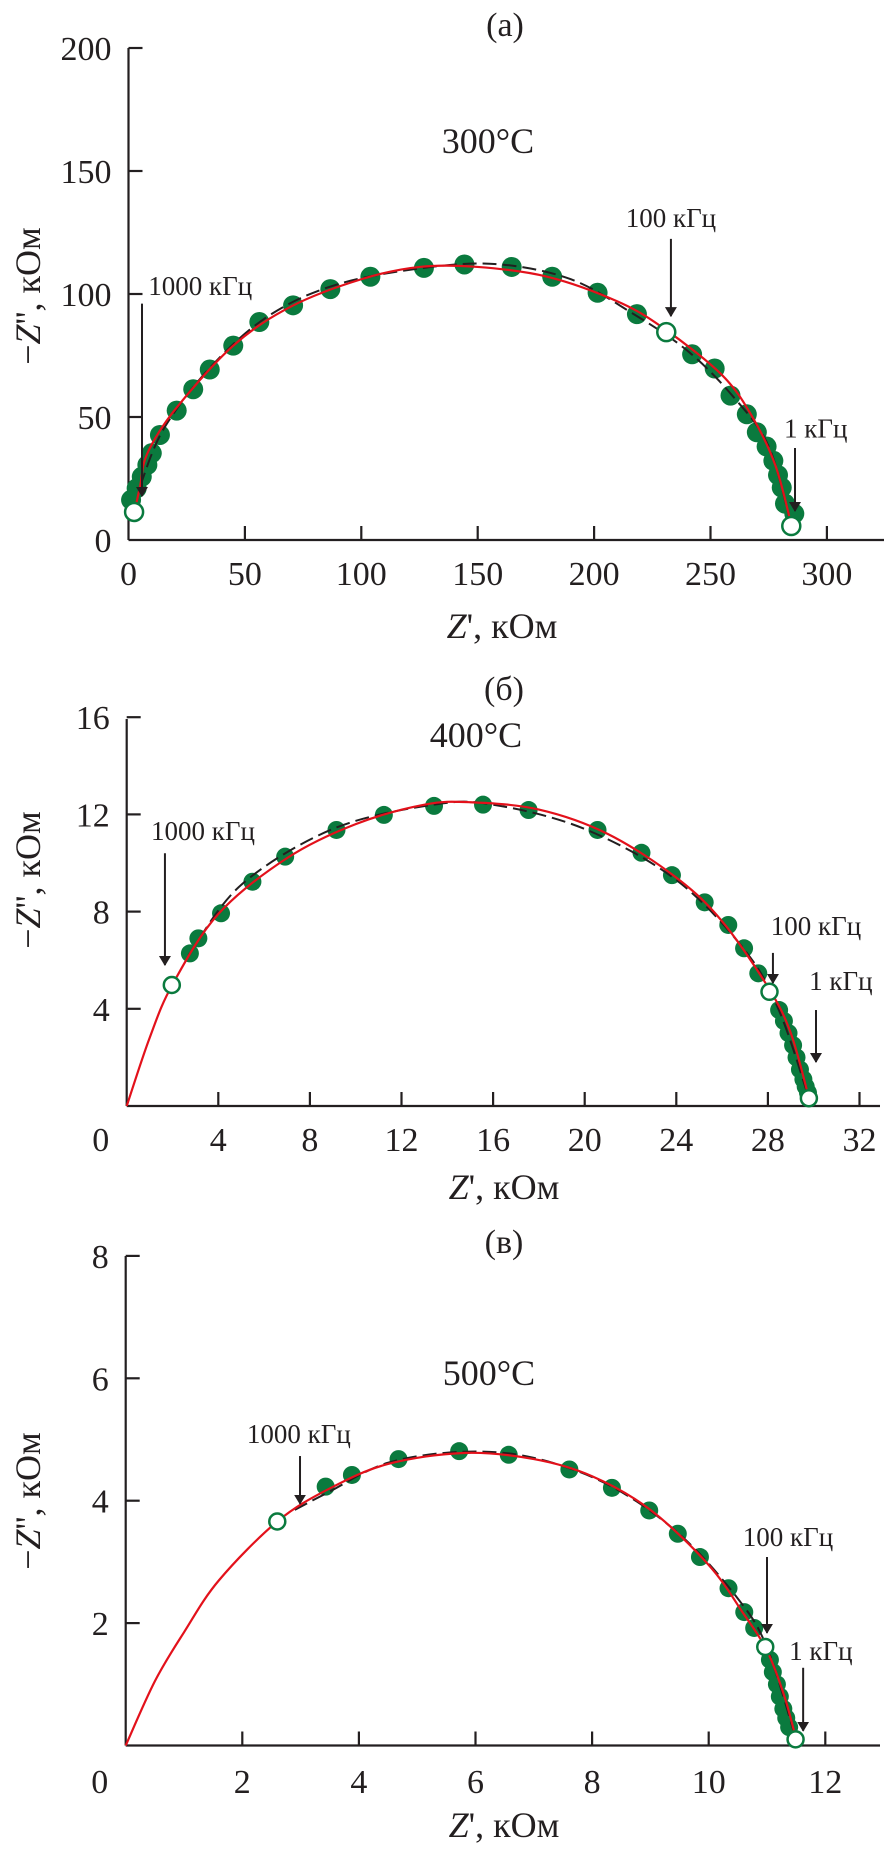 This screenshot has width=884, height=1849. I want to click on x-tick-label: 300, so click(826, 574).